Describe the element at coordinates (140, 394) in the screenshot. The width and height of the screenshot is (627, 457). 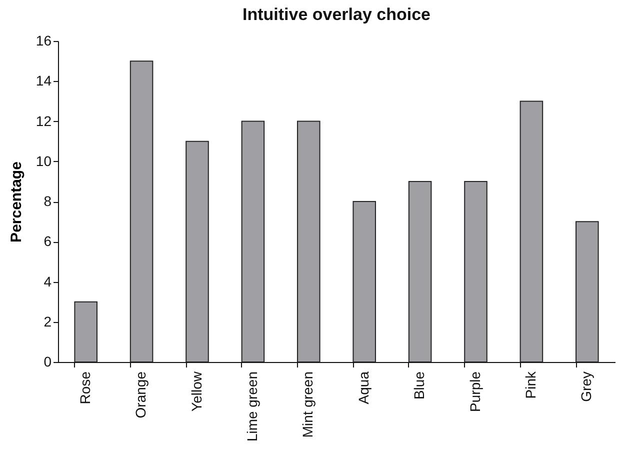
I see `x-tick-label: Orange` at that location.